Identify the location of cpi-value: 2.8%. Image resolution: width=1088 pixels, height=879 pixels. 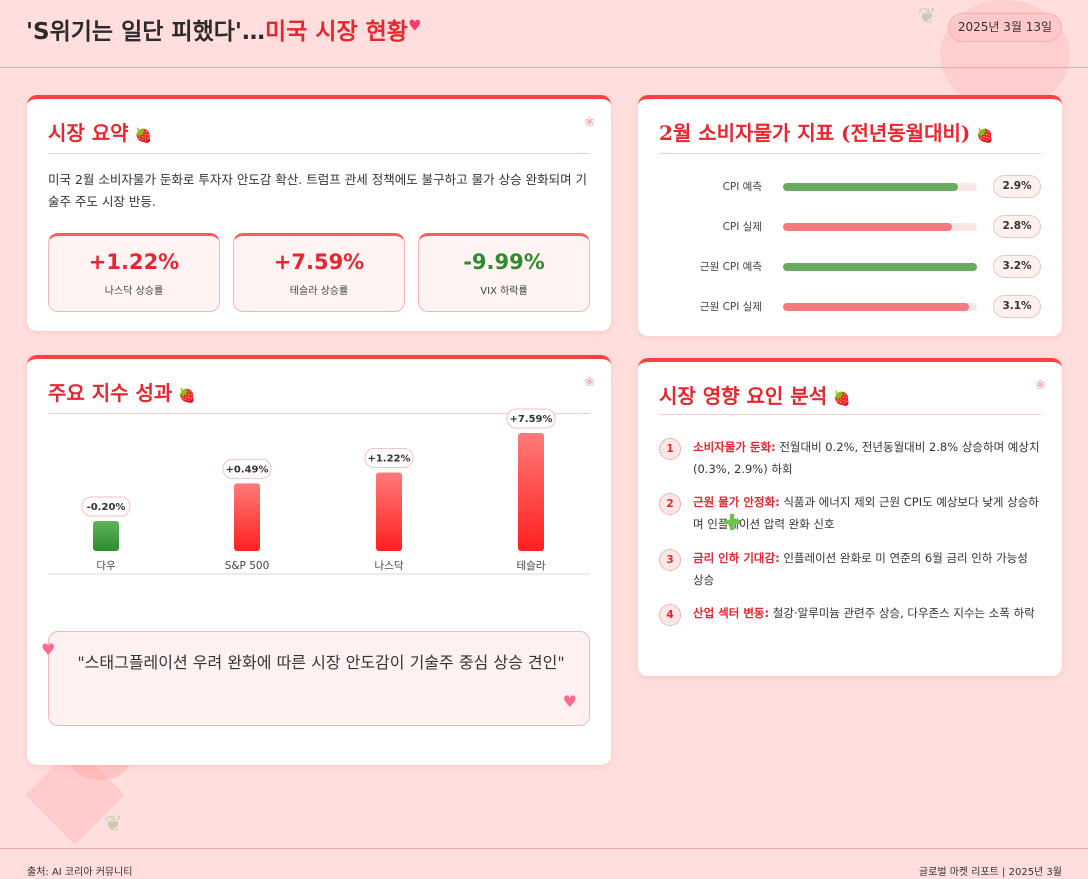
(1017, 226).